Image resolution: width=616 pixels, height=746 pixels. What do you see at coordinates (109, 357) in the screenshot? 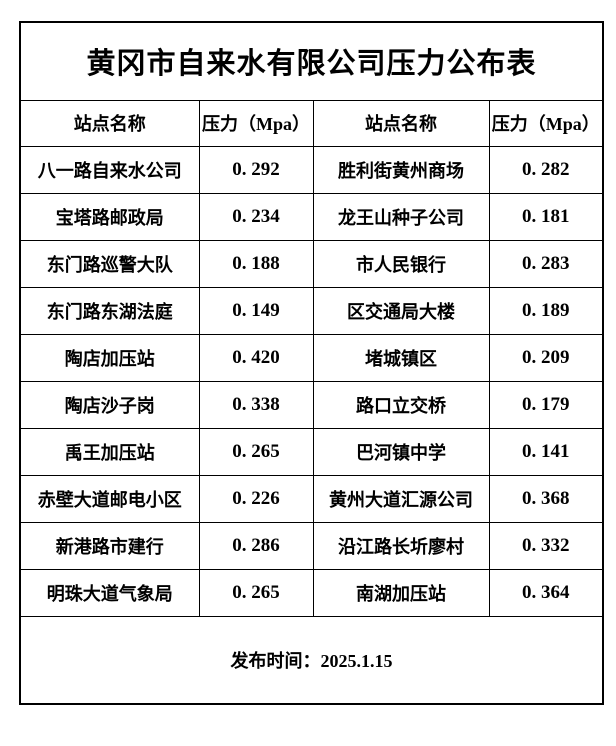
I see `station-name-cell: 陶店加压站` at bounding box center [109, 357].